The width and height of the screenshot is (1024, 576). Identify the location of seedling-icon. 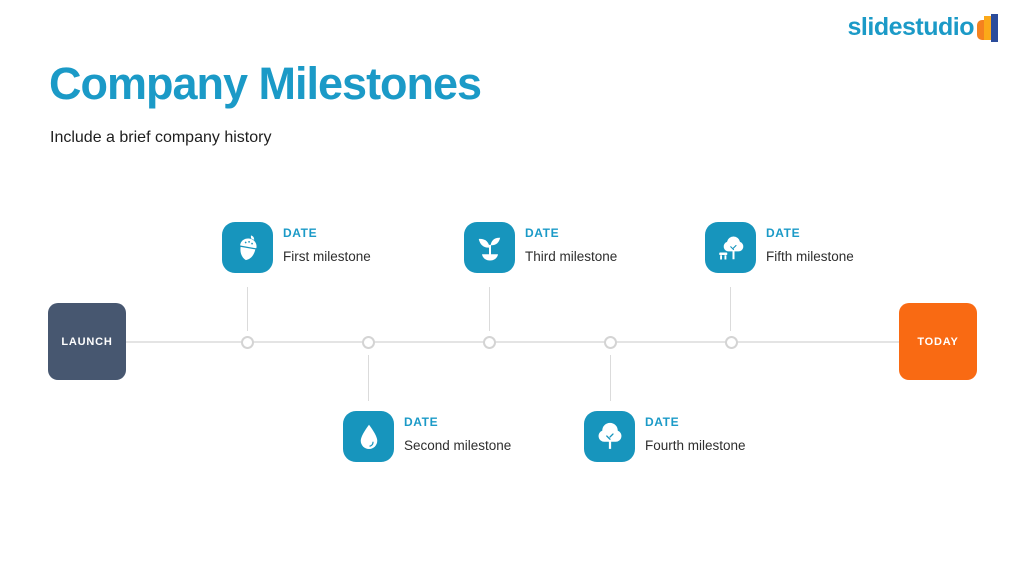
(489, 247).